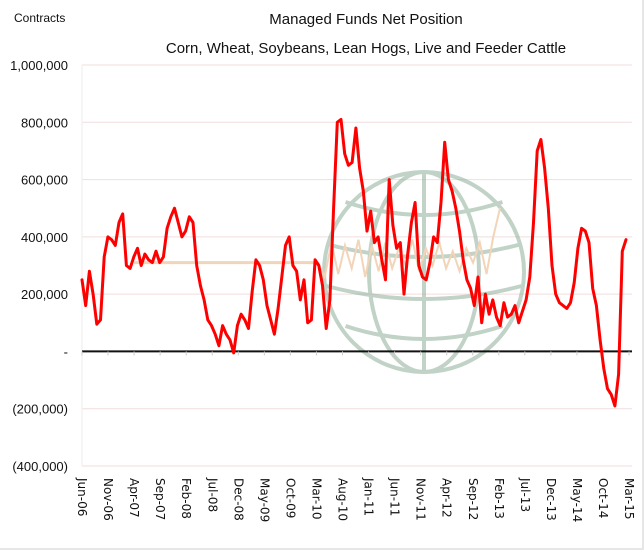 The height and width of the screenshot is (550, 644). I want to click on y-axis-label: Contracts, so click(39, 18).